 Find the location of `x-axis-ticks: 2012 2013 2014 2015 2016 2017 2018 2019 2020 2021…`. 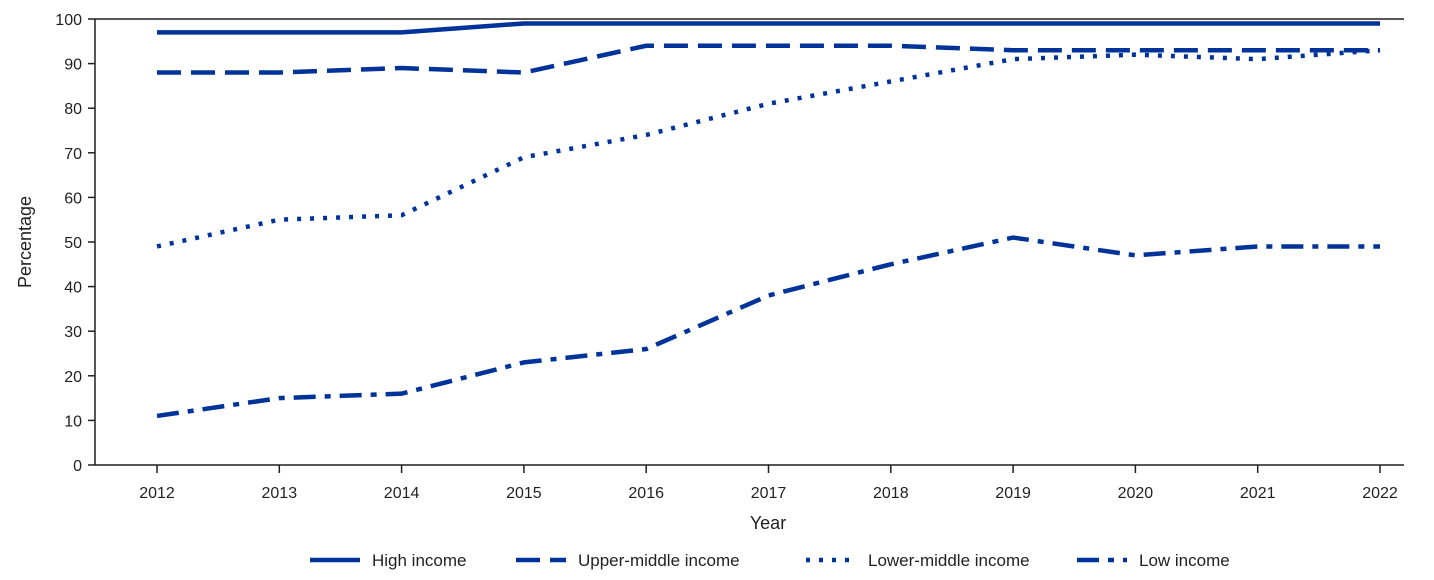

x-axis-ticks: 2012 2013 2014 2015 2016 2017 2018 2019 2020 2021… is located at coordinates (768, 483).